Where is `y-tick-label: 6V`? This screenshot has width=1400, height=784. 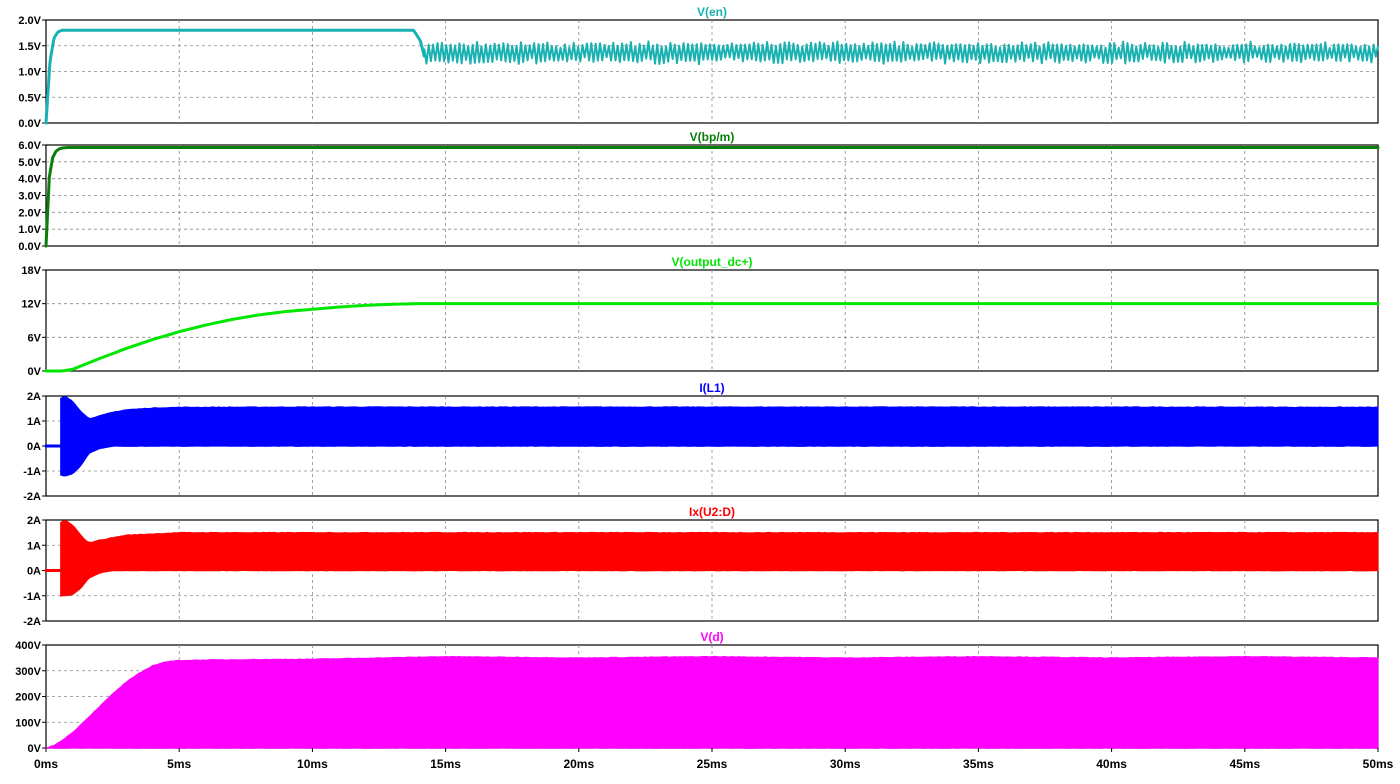
y-tick-label: 6V is located at coordinates (35, 338).